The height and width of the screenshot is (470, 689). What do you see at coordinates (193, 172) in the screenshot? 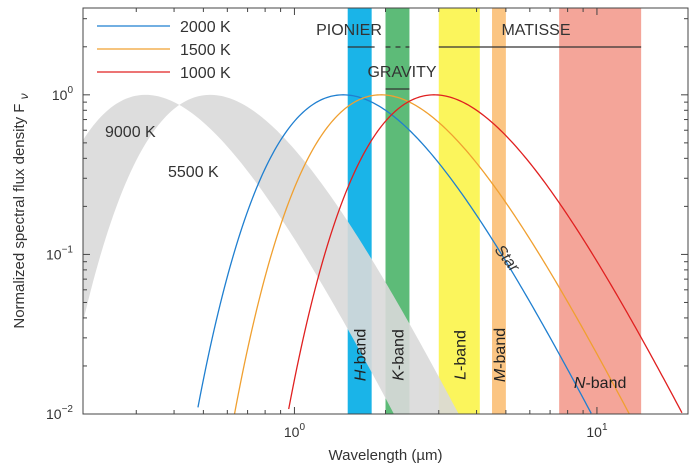
I see `star-5500k-label: 5500 K` at bounding box center [193, 172].